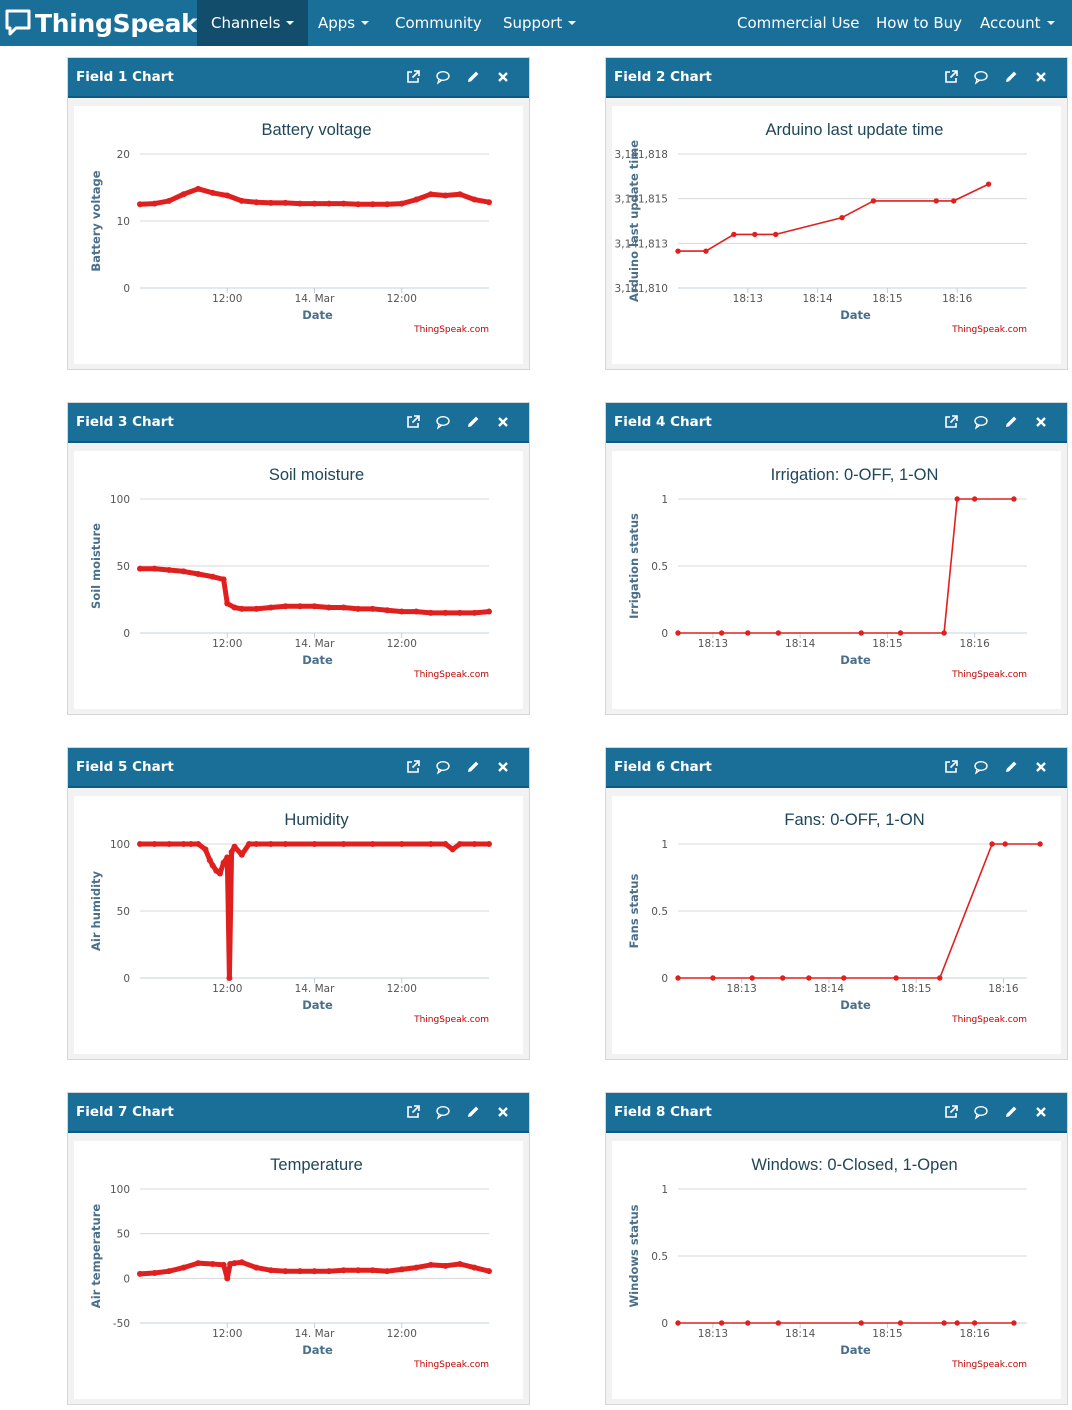  I want to click on nav-support-dropdown: Support, so click(540, 23).